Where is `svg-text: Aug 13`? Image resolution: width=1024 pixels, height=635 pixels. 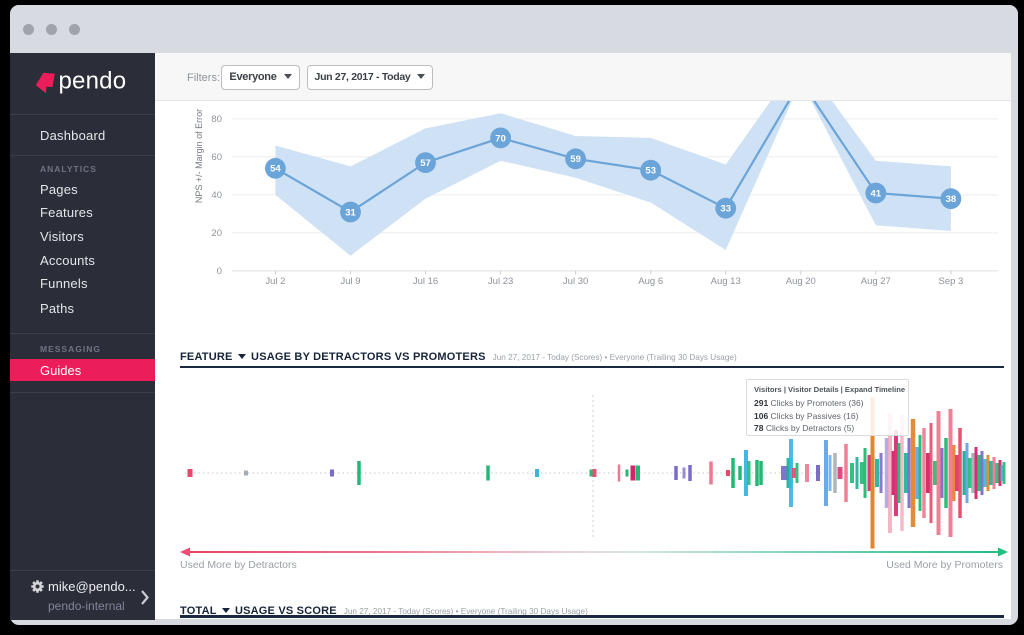
svg-text: Aug 13 is located at coordinates (726, 281).